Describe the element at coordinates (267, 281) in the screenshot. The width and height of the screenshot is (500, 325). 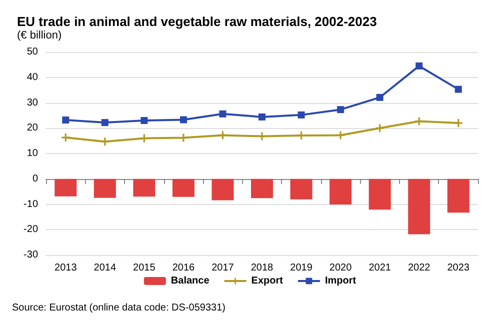
I see `legend-label: Export` at that location.